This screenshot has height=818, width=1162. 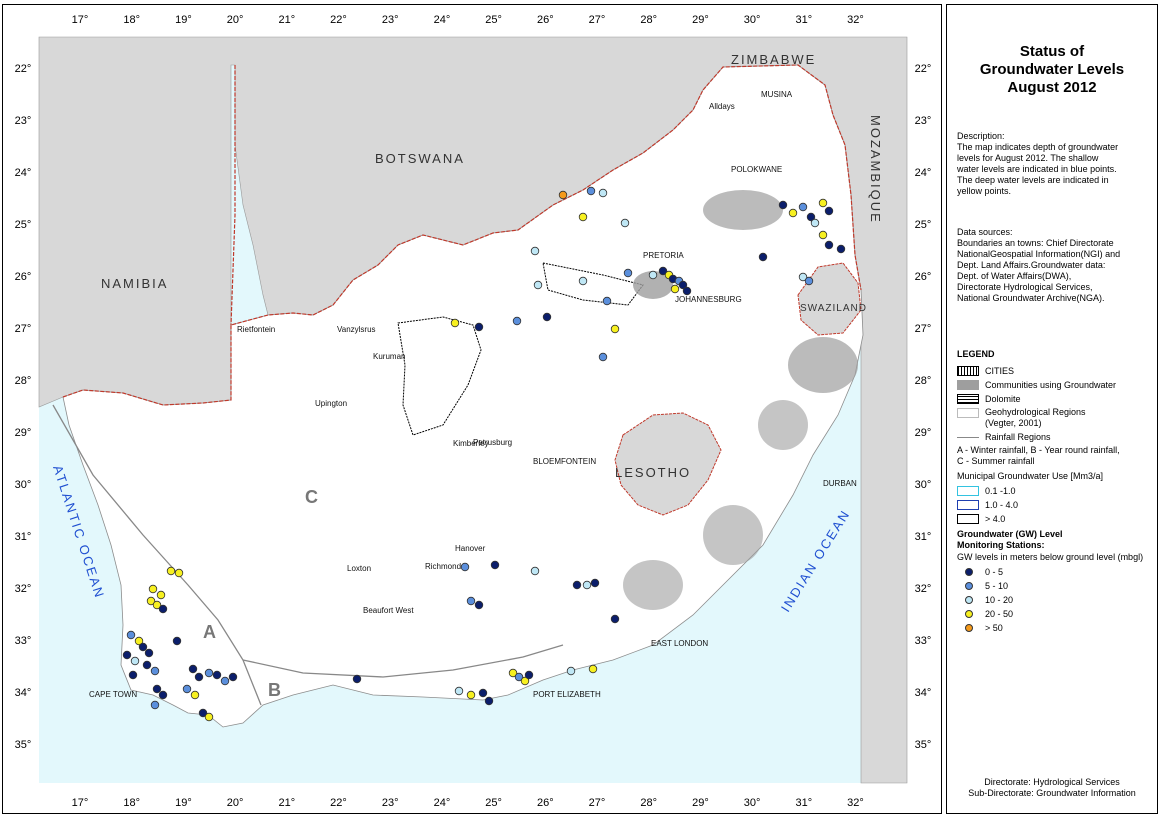 I want to click on town-cape-town: CAPE TOWN, so click(x=113, y=694).